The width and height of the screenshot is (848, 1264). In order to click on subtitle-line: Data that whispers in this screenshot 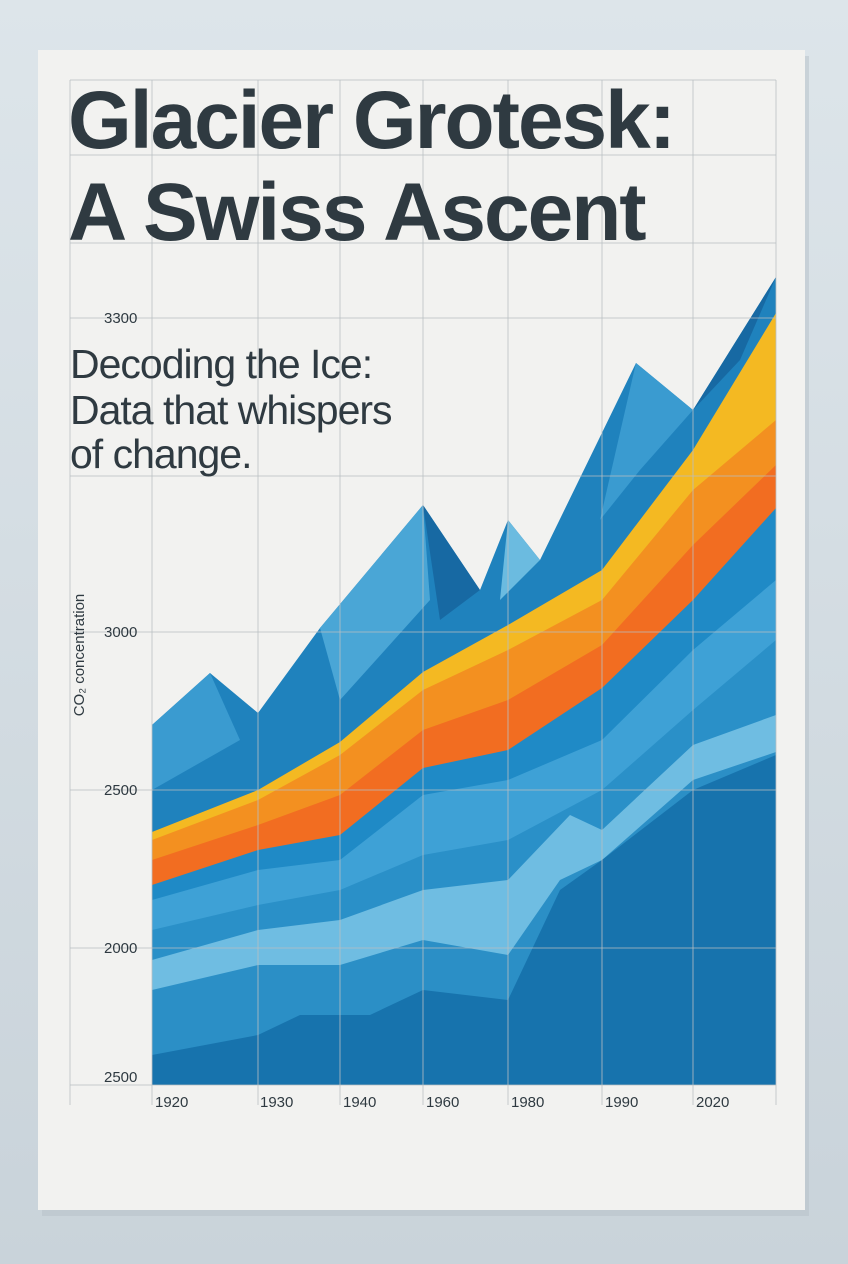, I will do `click(231, 410)`.